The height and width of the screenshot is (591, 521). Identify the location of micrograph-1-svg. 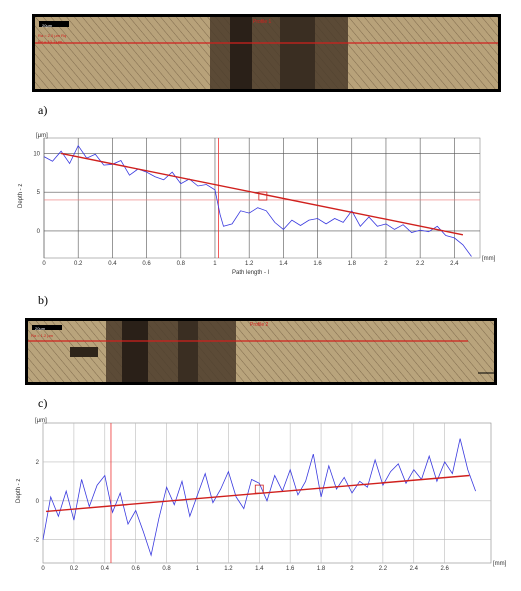
(266, 53).